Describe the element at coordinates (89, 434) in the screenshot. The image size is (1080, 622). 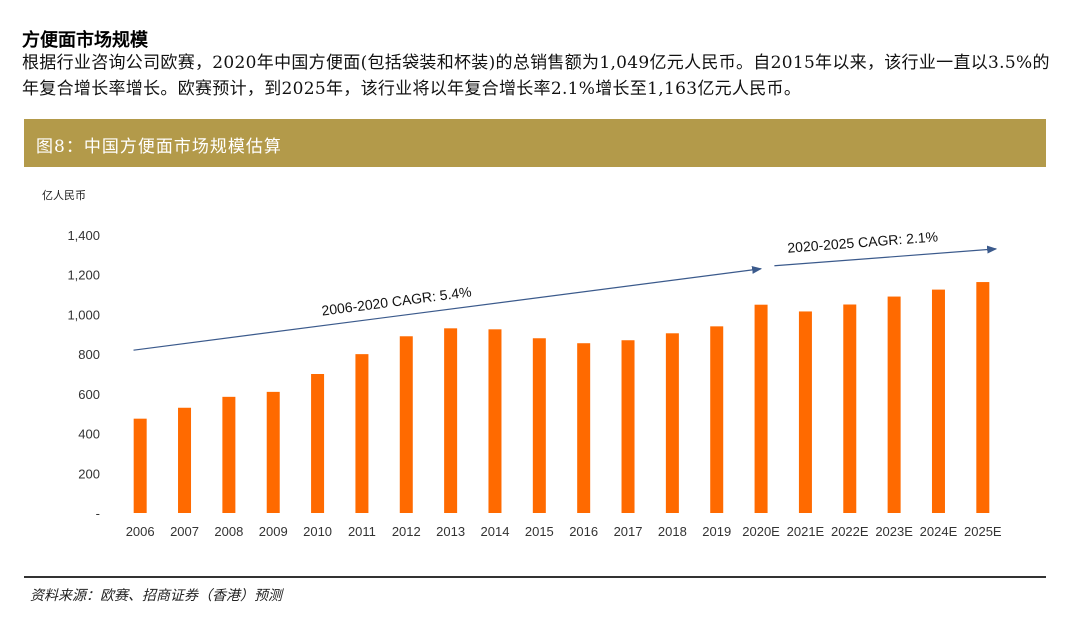
I see `y-tick-label: 400` at that location.